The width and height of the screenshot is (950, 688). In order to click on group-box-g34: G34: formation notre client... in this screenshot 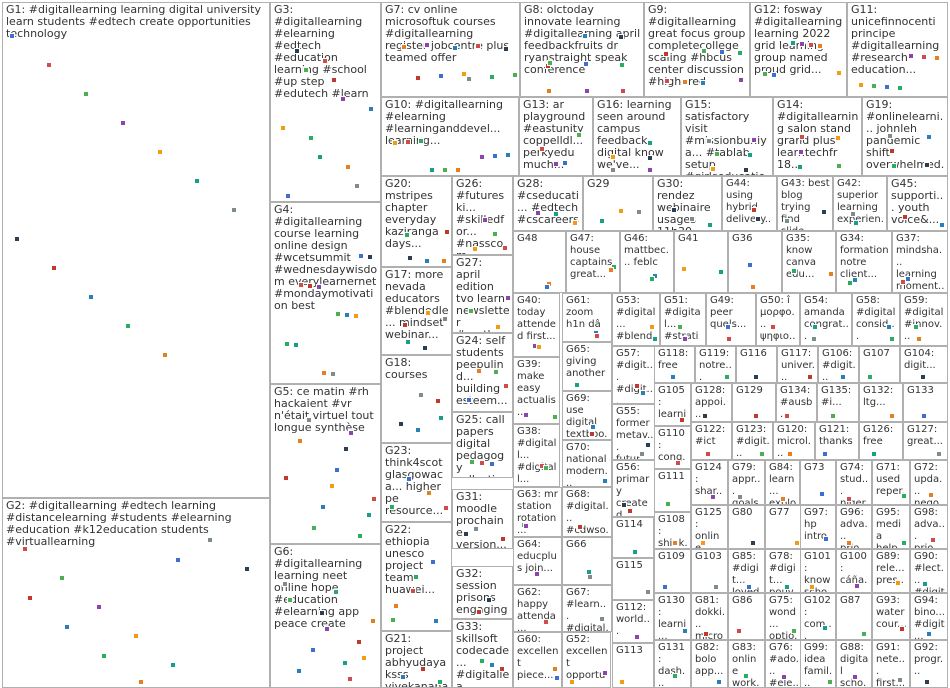, I will do `click(864, 262)`.